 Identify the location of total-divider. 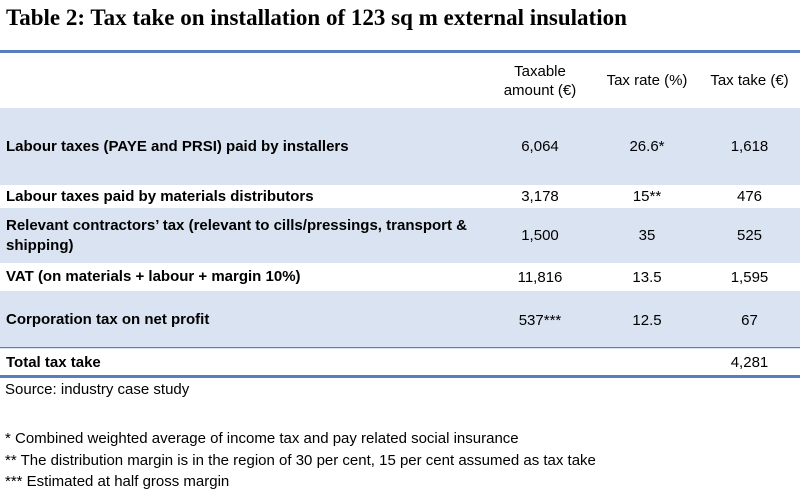
(400, 347).